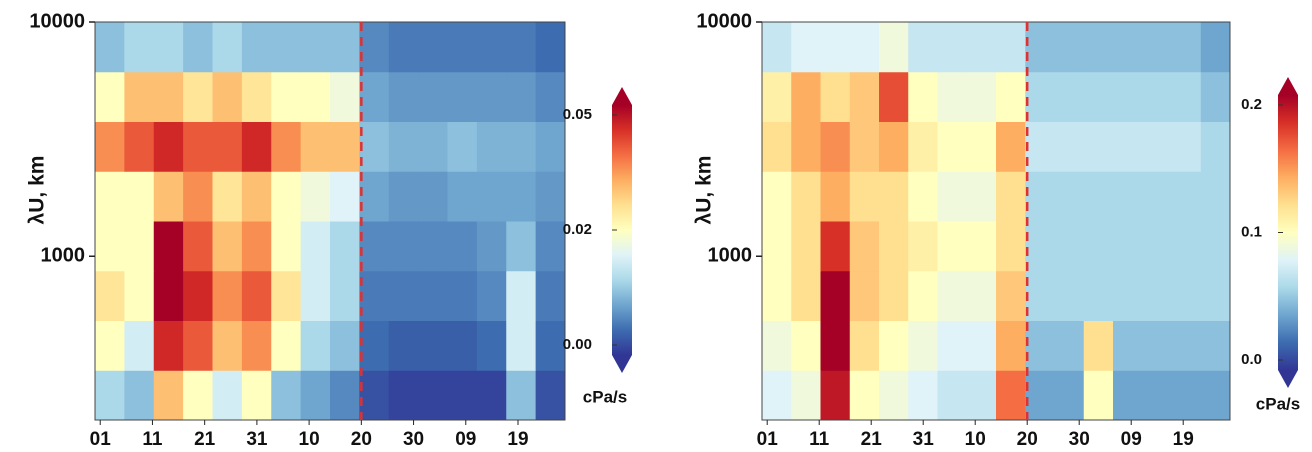  What do you see at coordinates (1251, 359) in the screenshot?
I see `colorbar-tick-label: 0.0` at bounding box center [1251, 359].